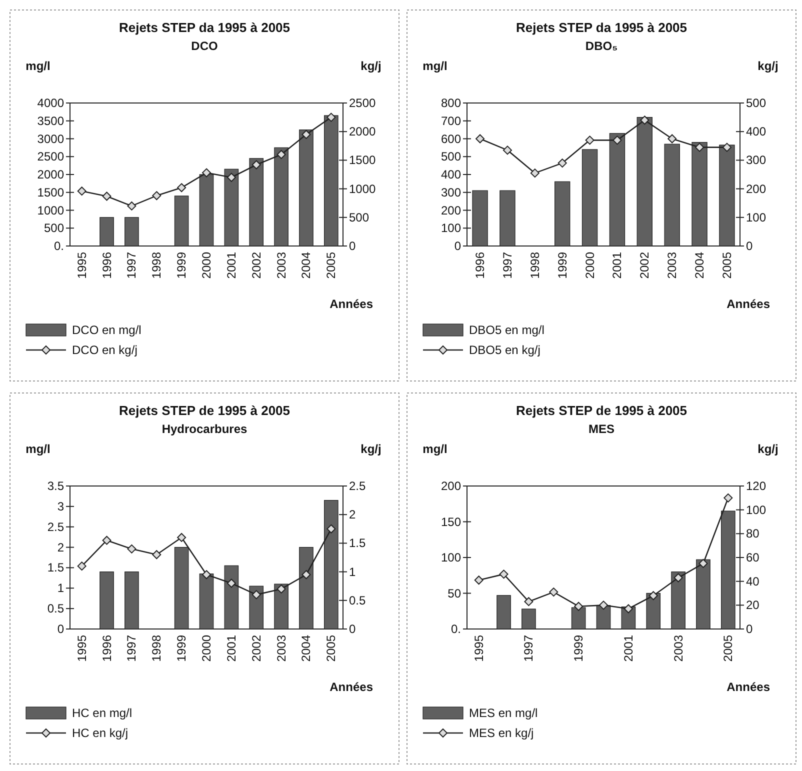 This screenshot has height=771, width=802. I want to click on y-tick-label: 600, so click(451, 139).